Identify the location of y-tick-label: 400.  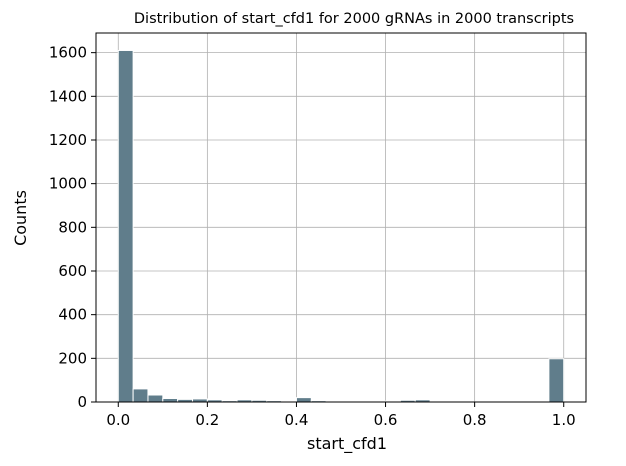
(72, 315).